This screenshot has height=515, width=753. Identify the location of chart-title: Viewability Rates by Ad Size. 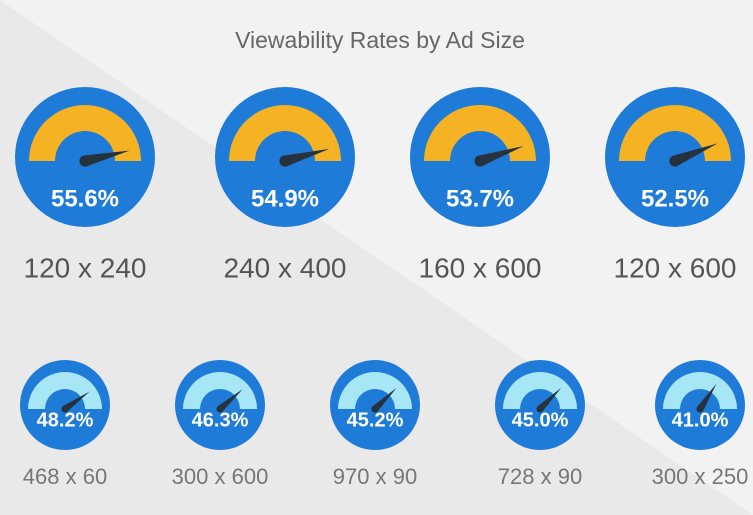
(380, 40).